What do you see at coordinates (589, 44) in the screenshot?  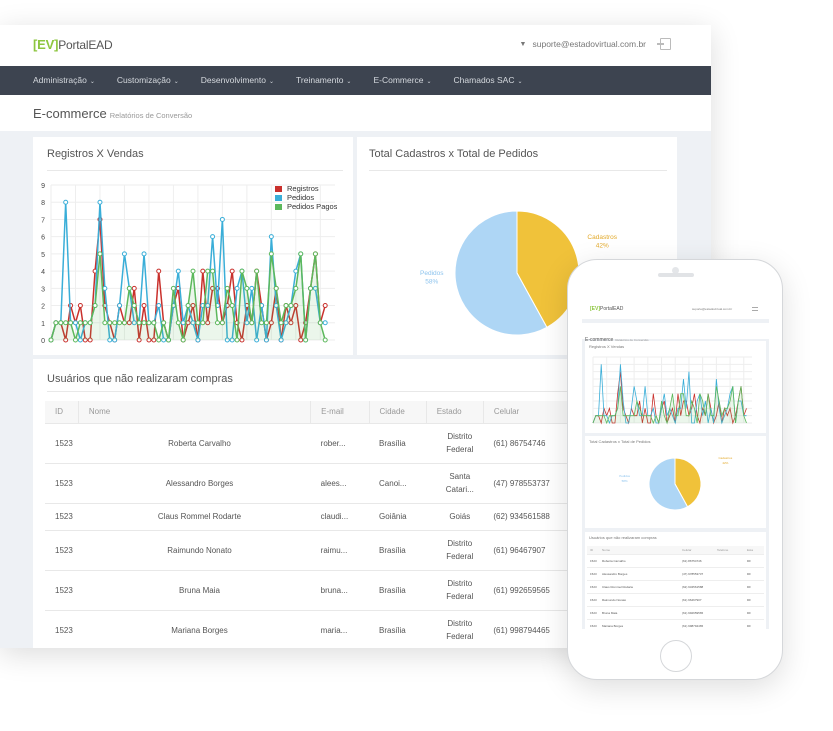 I see `user-email: suporte@estadovirtual.com.br` at bounding box center [589, 44].